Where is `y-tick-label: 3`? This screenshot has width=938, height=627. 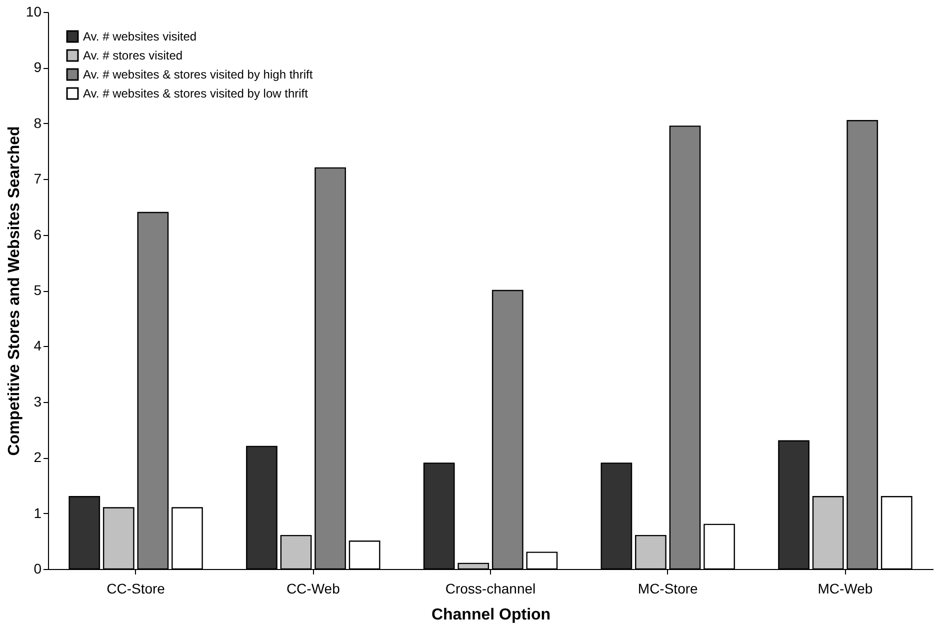
y-tick-label: 3 is located at coordinates (38, 401).